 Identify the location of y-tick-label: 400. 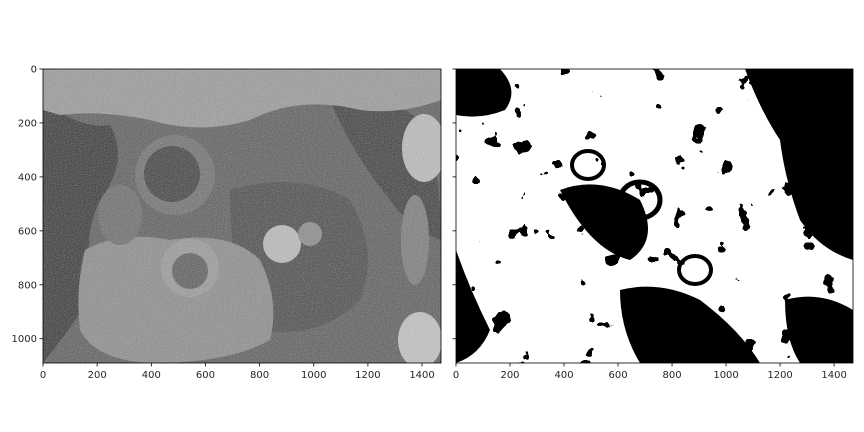
(27, 177).